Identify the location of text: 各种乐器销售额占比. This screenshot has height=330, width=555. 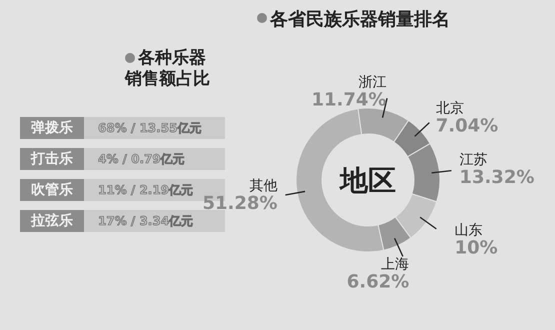
(168, 69).